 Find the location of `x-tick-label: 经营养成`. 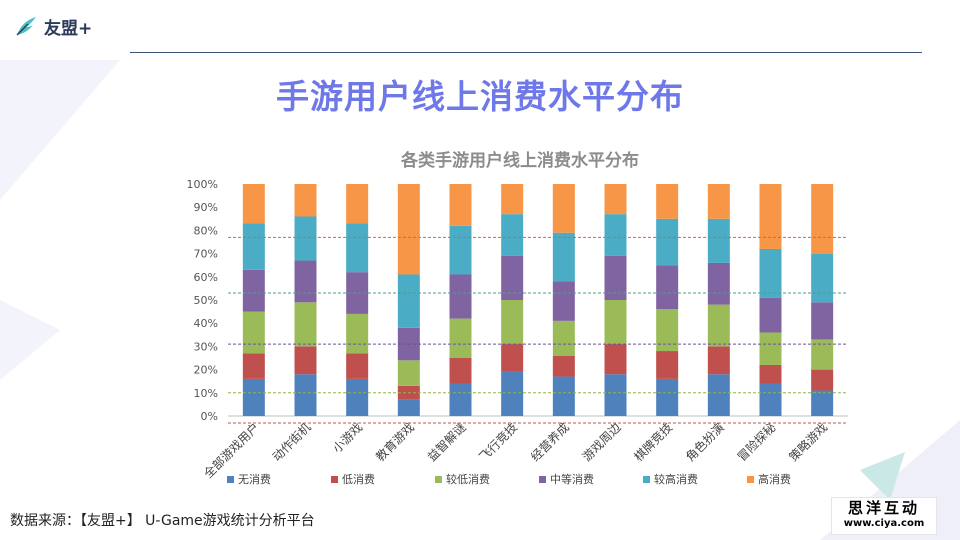

x-tick-label: 经营养成 is located at coordinates (549, 442).